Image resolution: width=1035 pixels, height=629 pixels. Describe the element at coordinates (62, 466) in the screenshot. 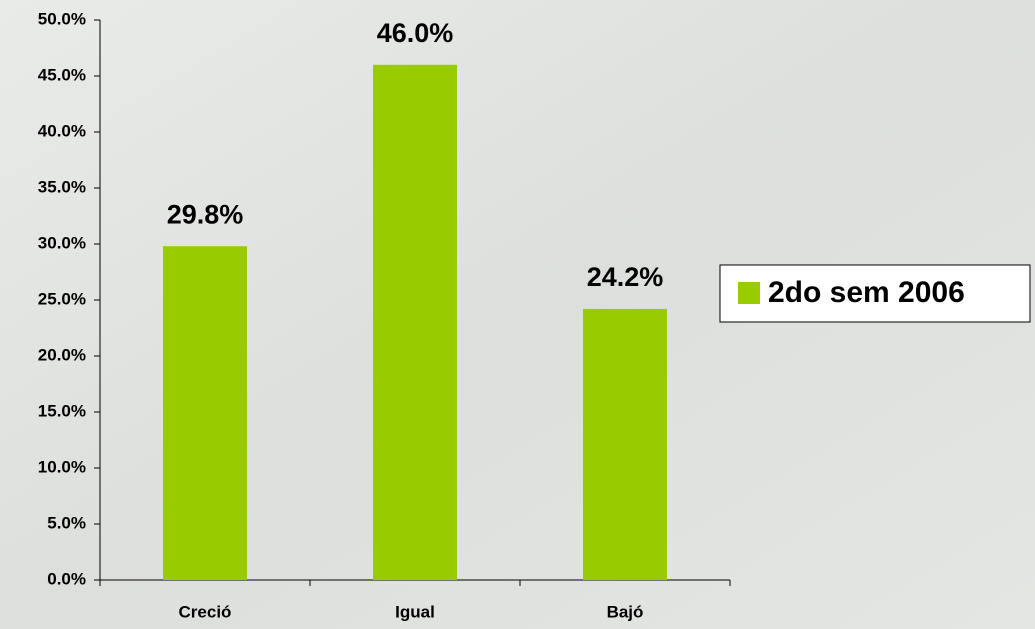

I see `y-tick-label: 10.0%` at that location.